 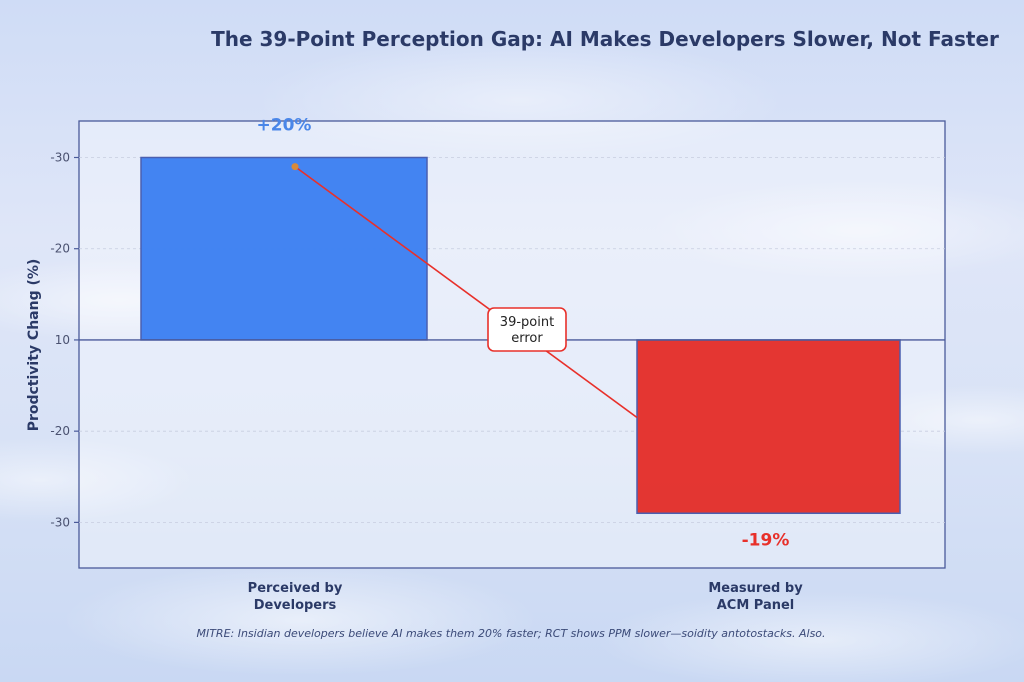 What do you see at coordinates (527, 338) in the screenshot?
I see `annotation-text: error` at bounding box center [527, 338].